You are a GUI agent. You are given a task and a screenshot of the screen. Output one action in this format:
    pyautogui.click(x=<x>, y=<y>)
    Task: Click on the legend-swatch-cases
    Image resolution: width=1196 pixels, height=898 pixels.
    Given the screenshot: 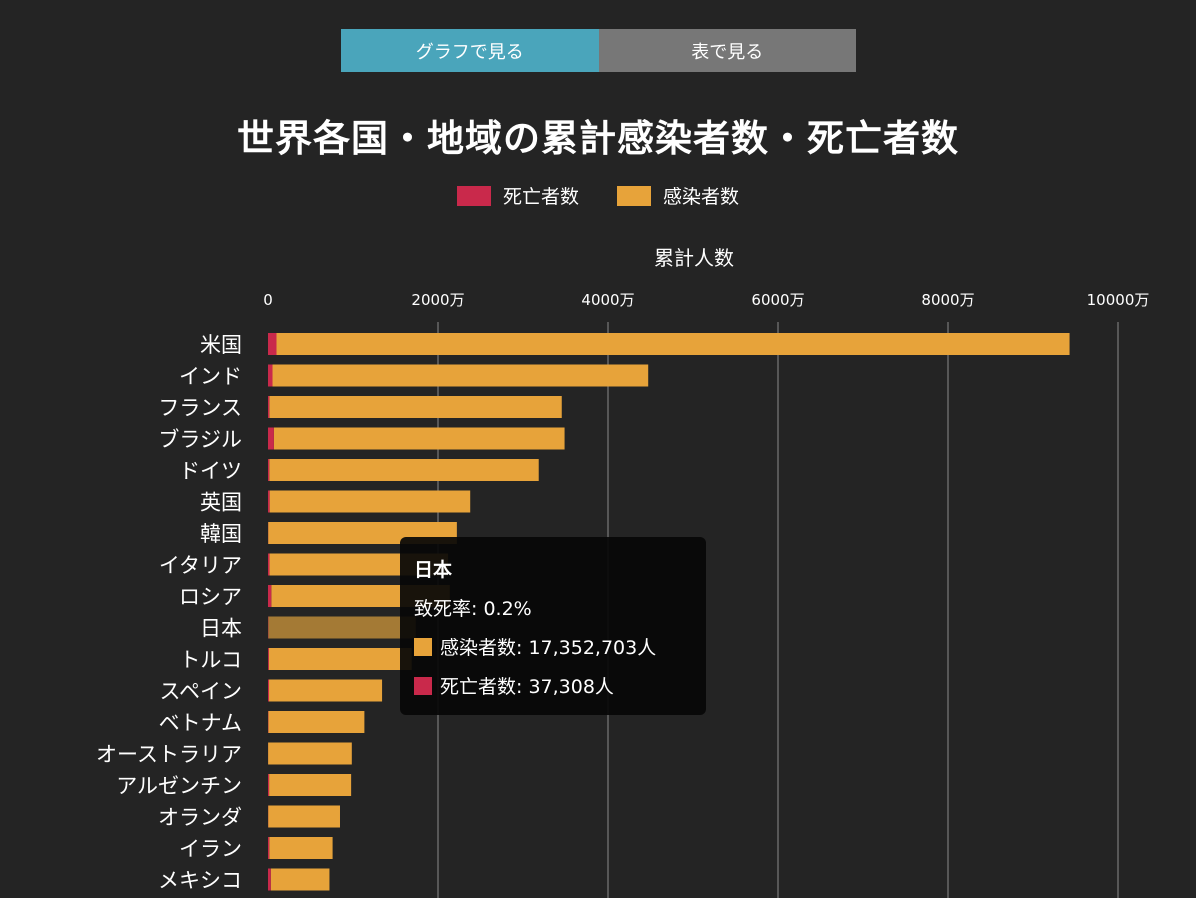 What is the action you would take?
    pyautogui.click(x=634, y=195)
    